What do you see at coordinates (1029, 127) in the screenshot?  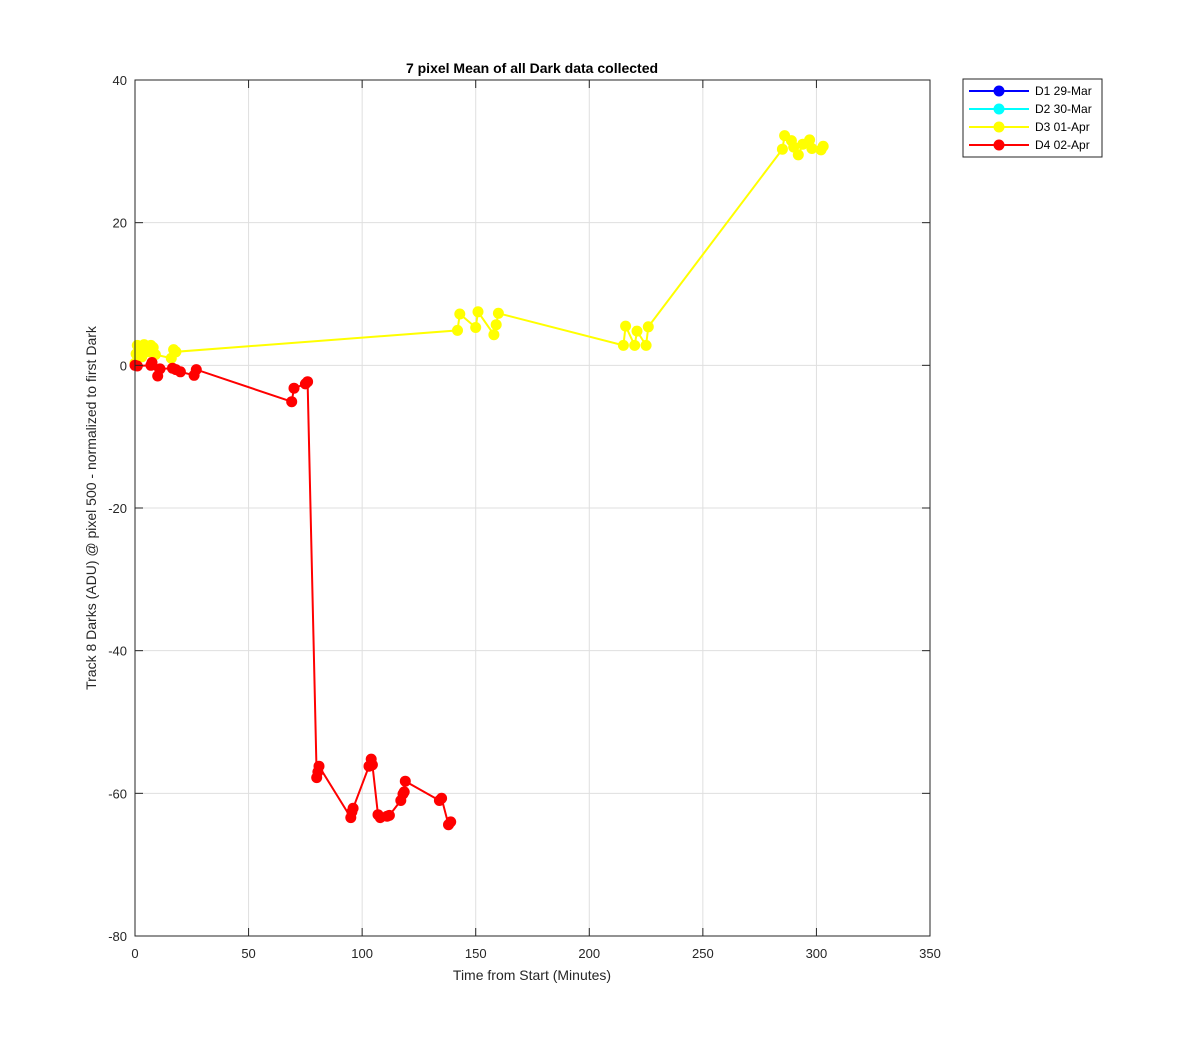 I see `legend-entry: D3 01-Apr` at bounding box center [1029, 127].